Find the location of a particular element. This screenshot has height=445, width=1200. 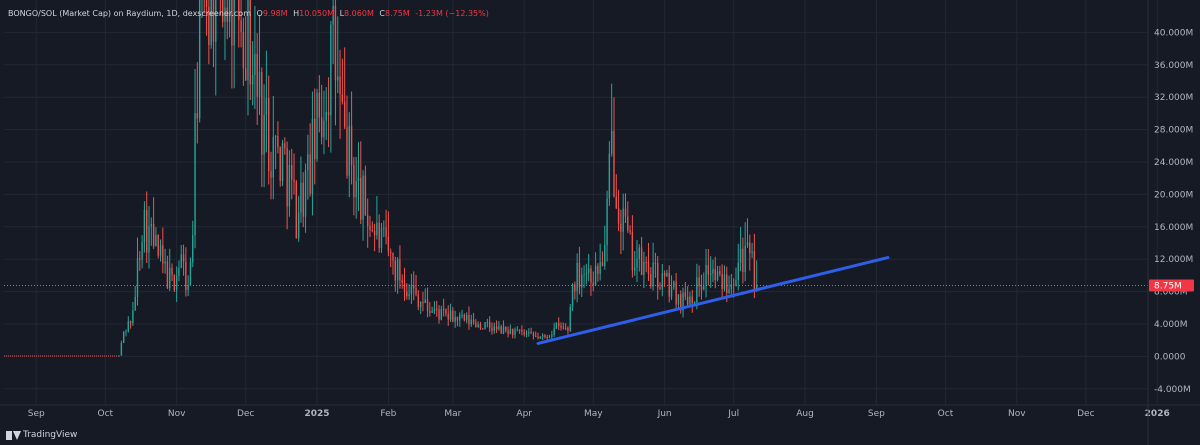

x-tick-label: 2025 is located at coordinates (317, 414).